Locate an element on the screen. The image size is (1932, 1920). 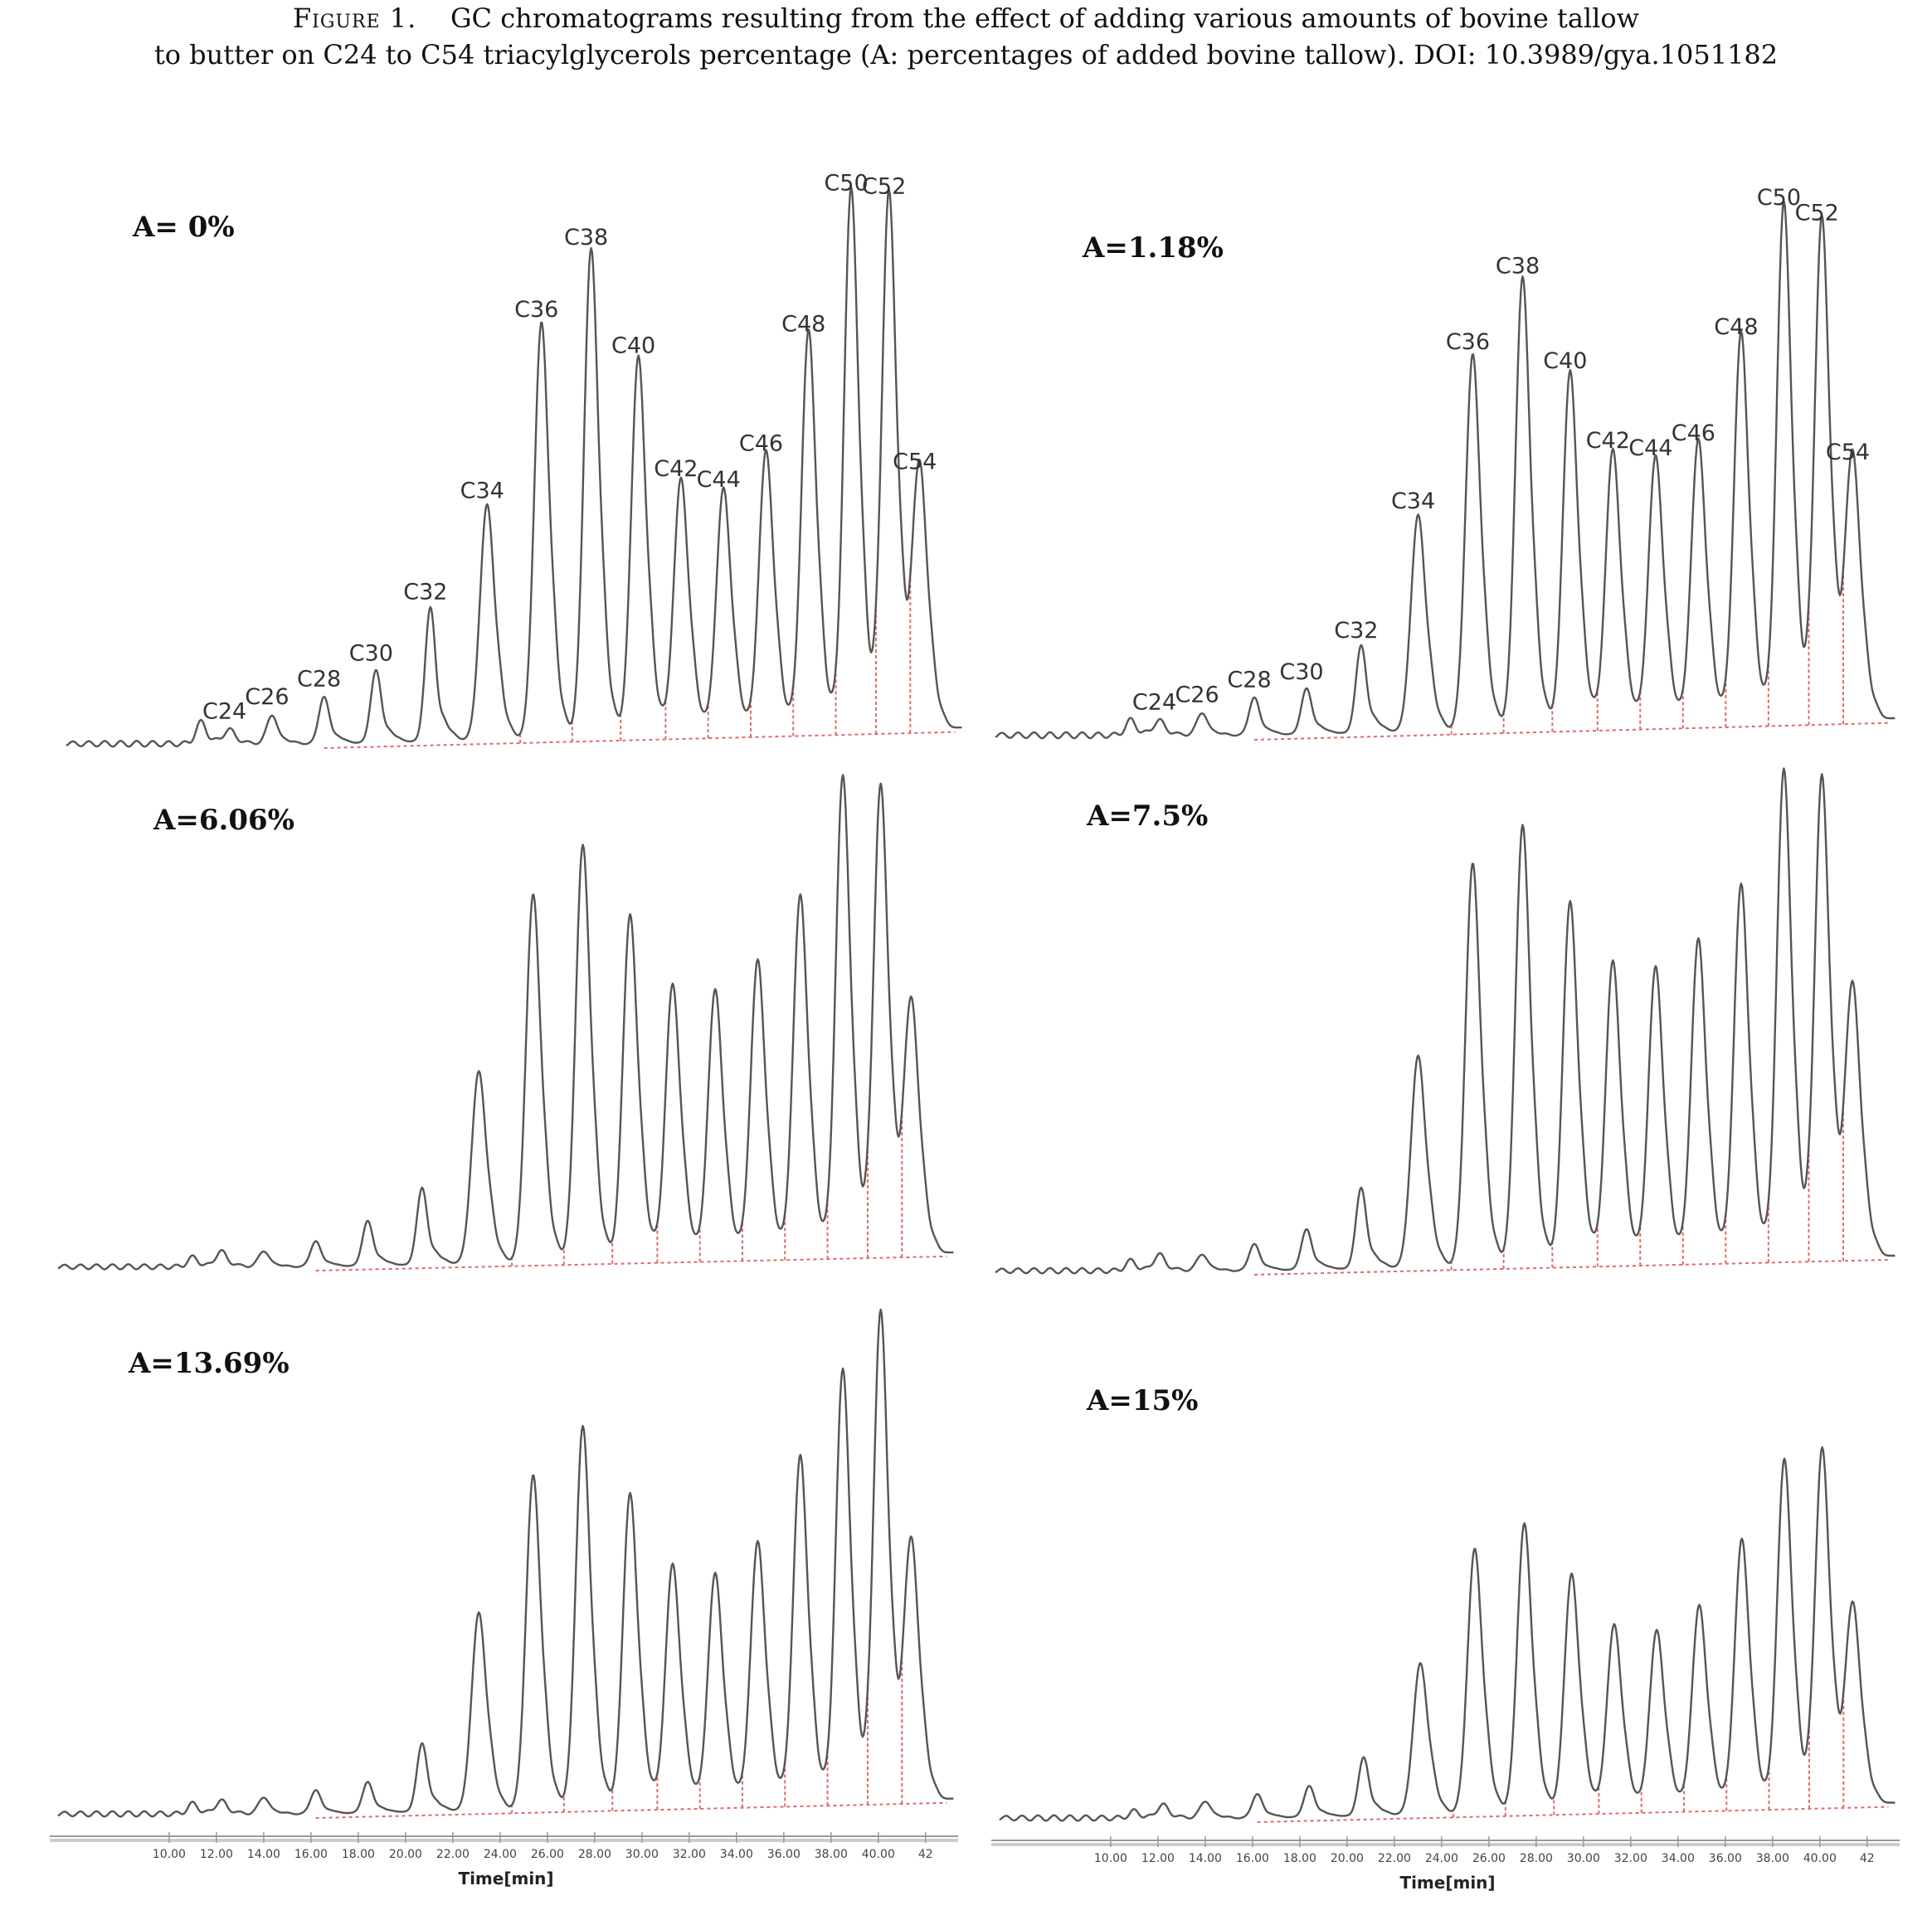
panel-label: A=7.5% is located at coordinates (1147, 816).